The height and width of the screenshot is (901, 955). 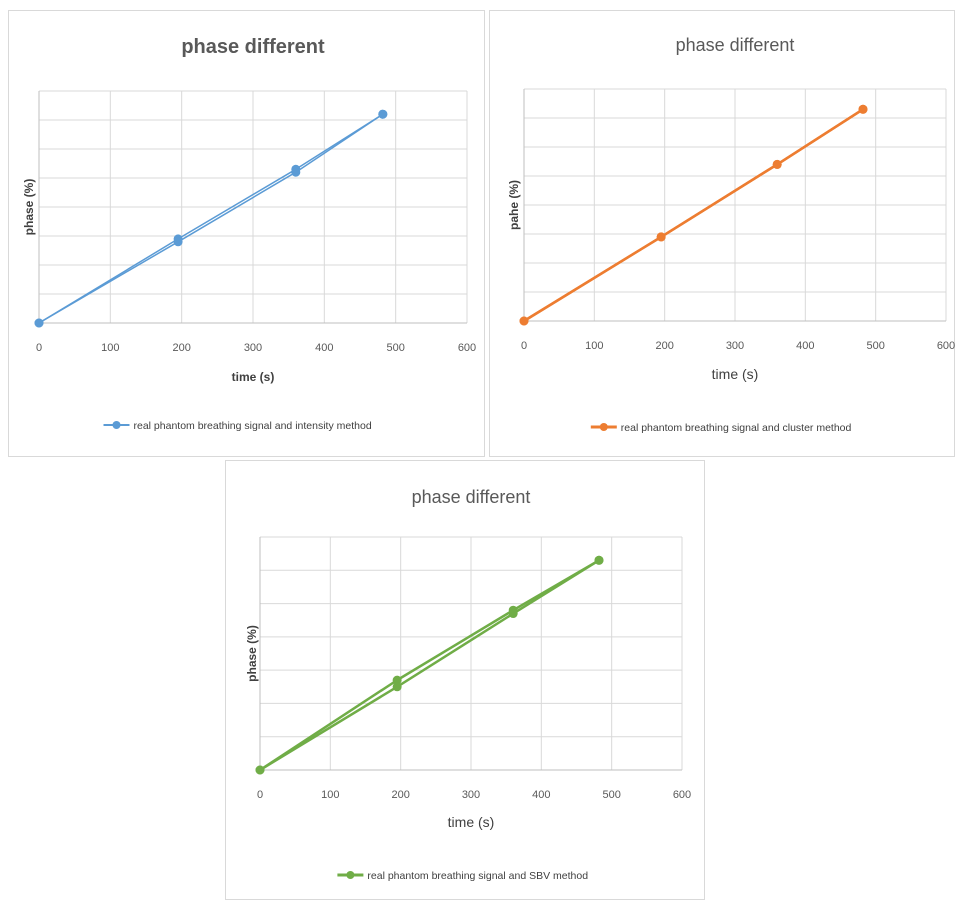 What do you see at coordinates (514, 205) in the screenshot?
I see `y-axis-label: pahe (%)` at bounding box center [514, 205].